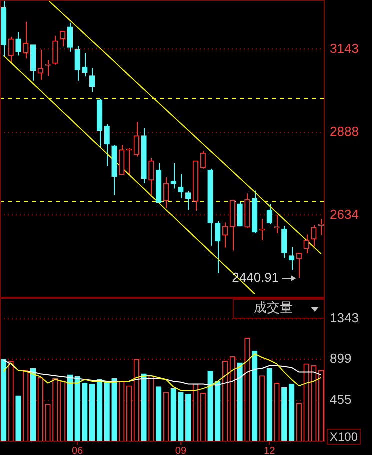 The image size is (372, 455). What do you see at coordinates (270, 450) in the screenshot?
I see `x-tick-label: 12` at bounding box center [270, 450].